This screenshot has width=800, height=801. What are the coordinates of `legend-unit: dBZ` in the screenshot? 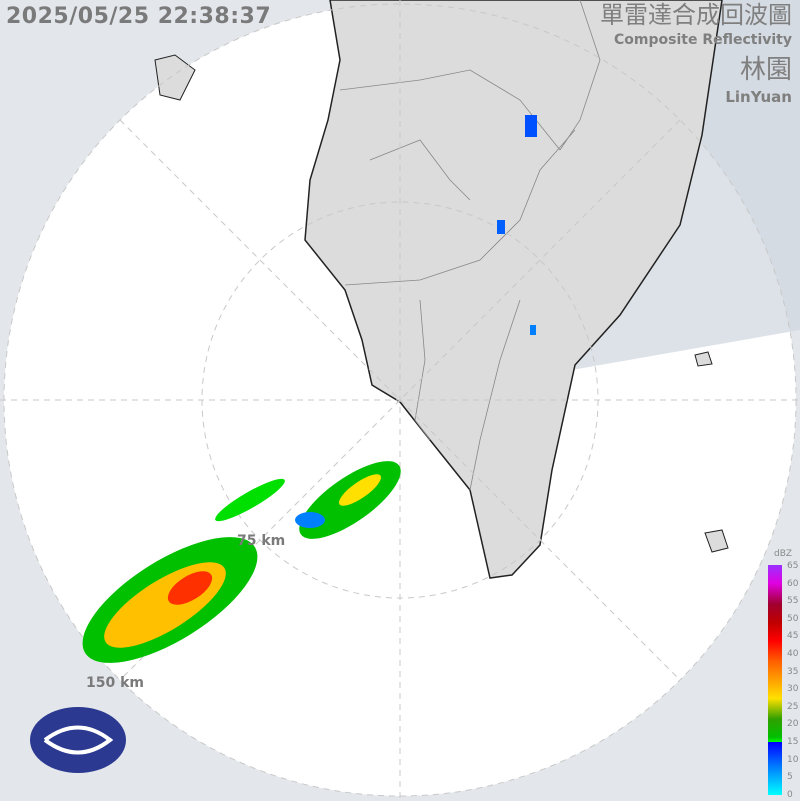 It's located at (783, 554).